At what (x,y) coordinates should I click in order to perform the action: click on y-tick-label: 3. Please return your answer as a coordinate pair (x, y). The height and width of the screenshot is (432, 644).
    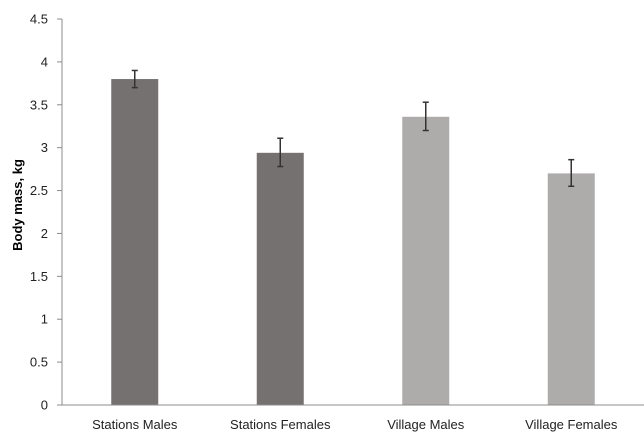
    Looking at the image, I should click on (44, 147).